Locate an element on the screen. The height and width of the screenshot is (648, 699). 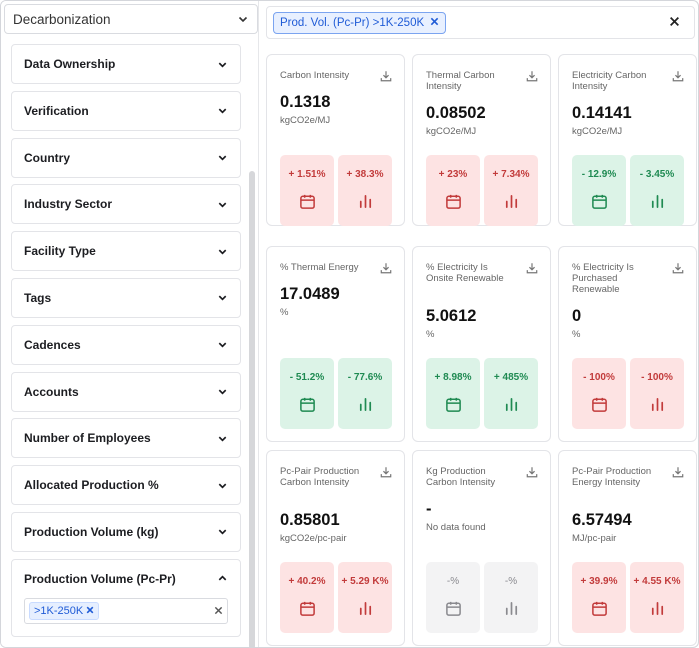
active-filter-chip-label: Prod. Vol. (Pc-Pr) >1K-250K is located at coordinates (352, 22).